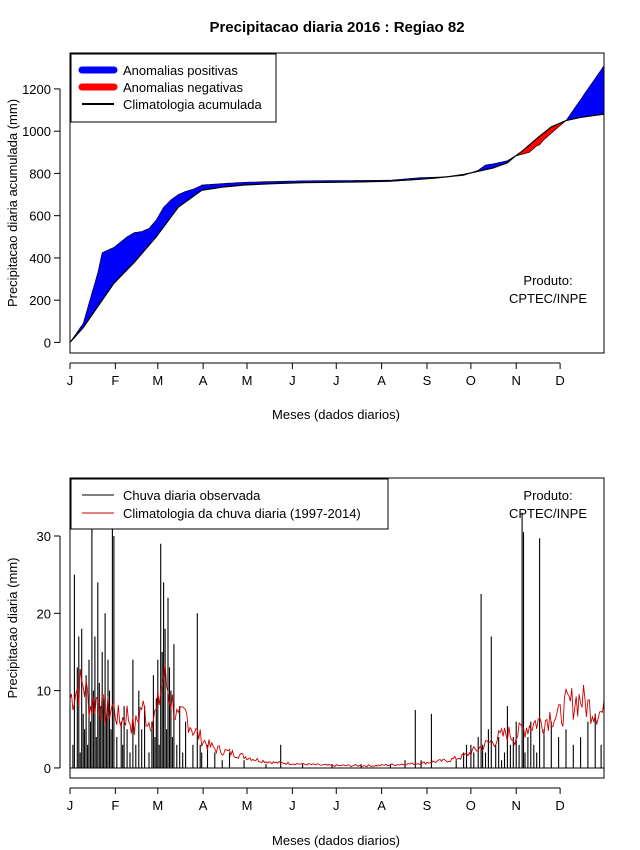 This screenshot has width=640, height=850. Describe the element at coordinates (44, 536) in the screenshot. I see `bottom-y-tick-label: 30` at that location.